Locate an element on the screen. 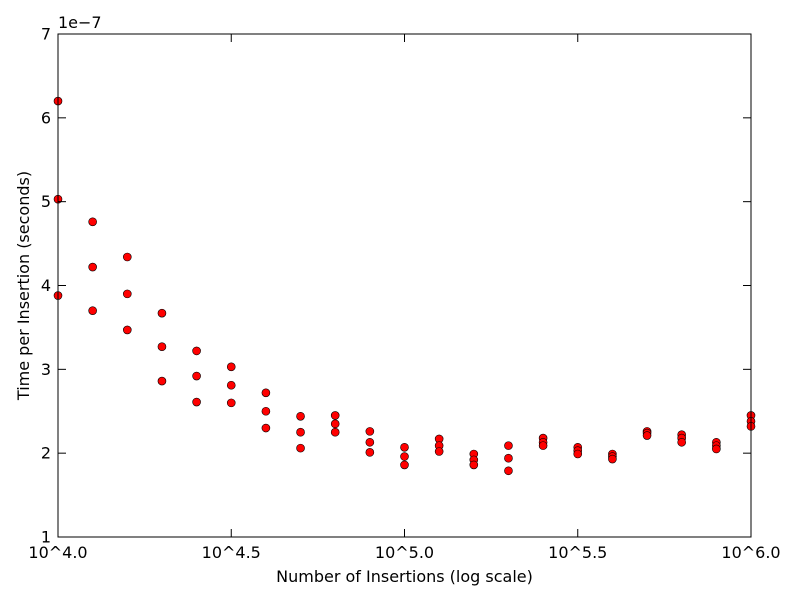  y-tick-label: 5 is located at coordinates (46, 201).